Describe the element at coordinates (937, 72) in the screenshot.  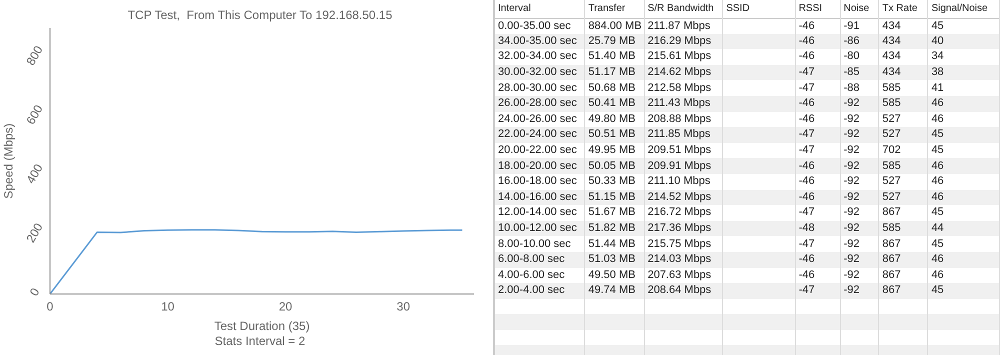
I see `text: 38` at that location.